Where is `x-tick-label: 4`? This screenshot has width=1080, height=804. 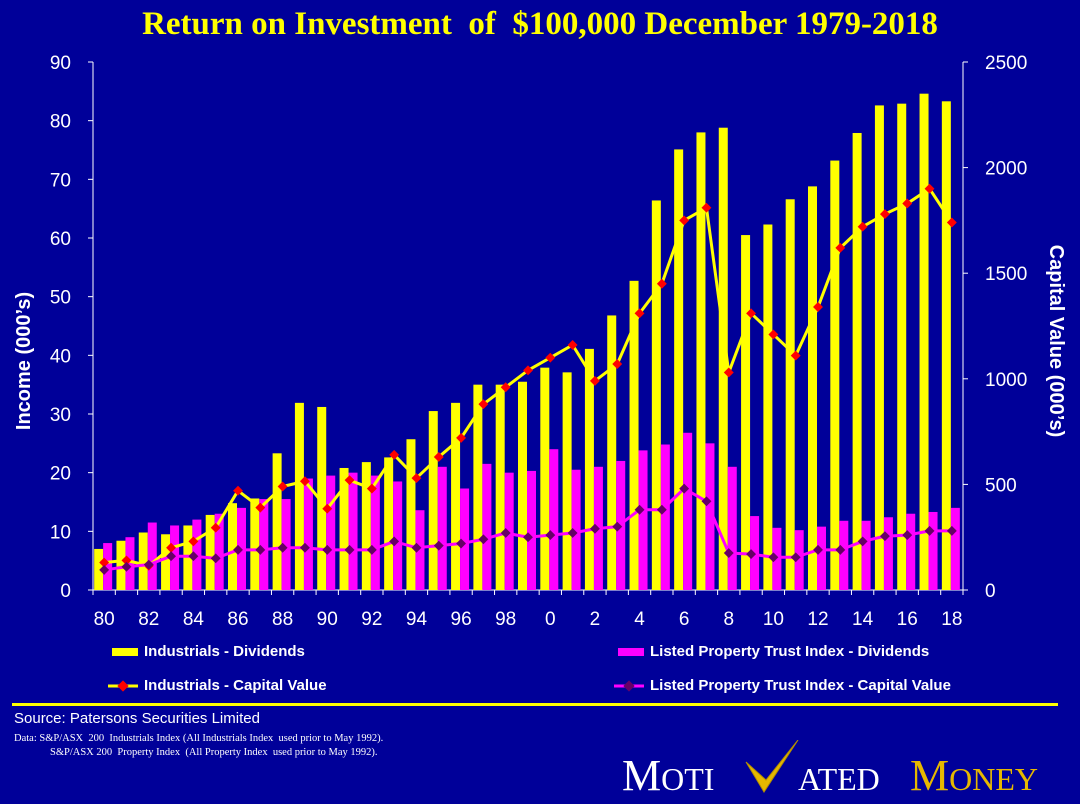
x-tick-label: 4 is located at coordinates (639, 619).